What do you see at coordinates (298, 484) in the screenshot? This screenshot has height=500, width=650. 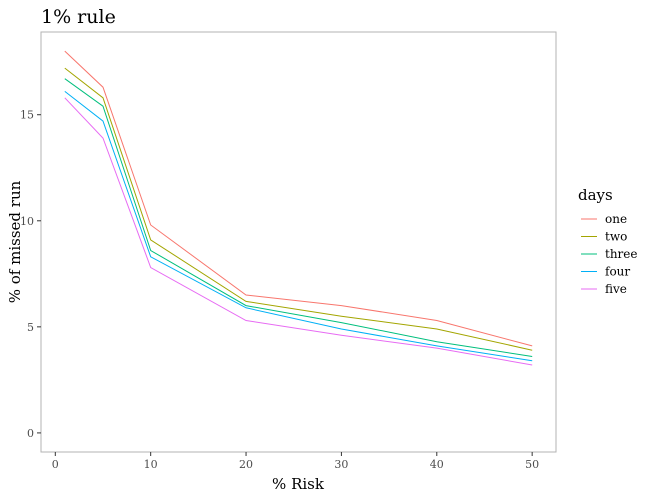 I see `x-axis-label: % Risk` at bounding box center [298, 484].